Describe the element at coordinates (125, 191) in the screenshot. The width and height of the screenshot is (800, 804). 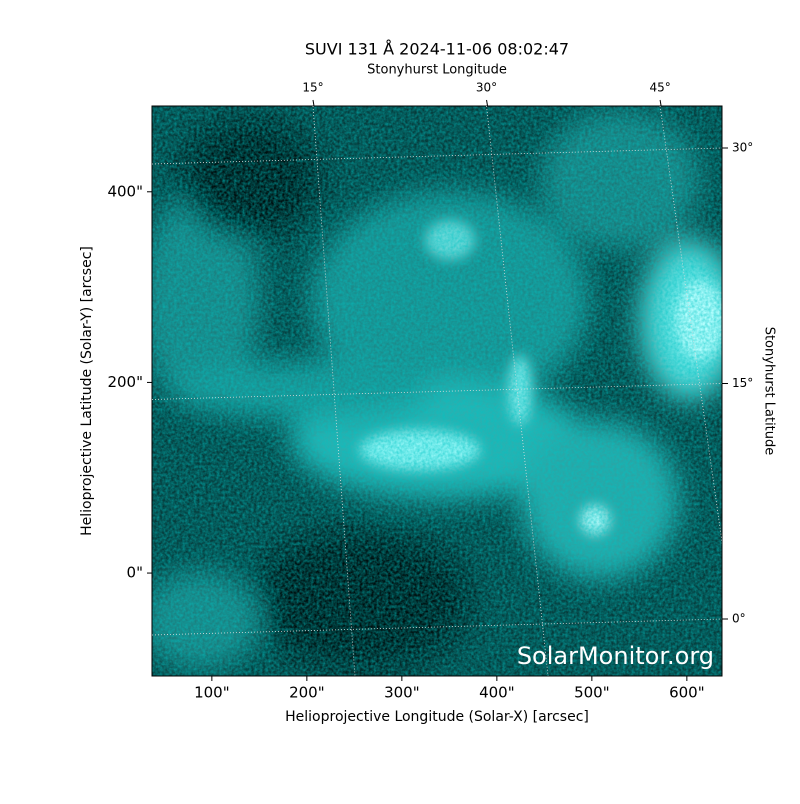
I see `y-tick-label: 400"` at that location.